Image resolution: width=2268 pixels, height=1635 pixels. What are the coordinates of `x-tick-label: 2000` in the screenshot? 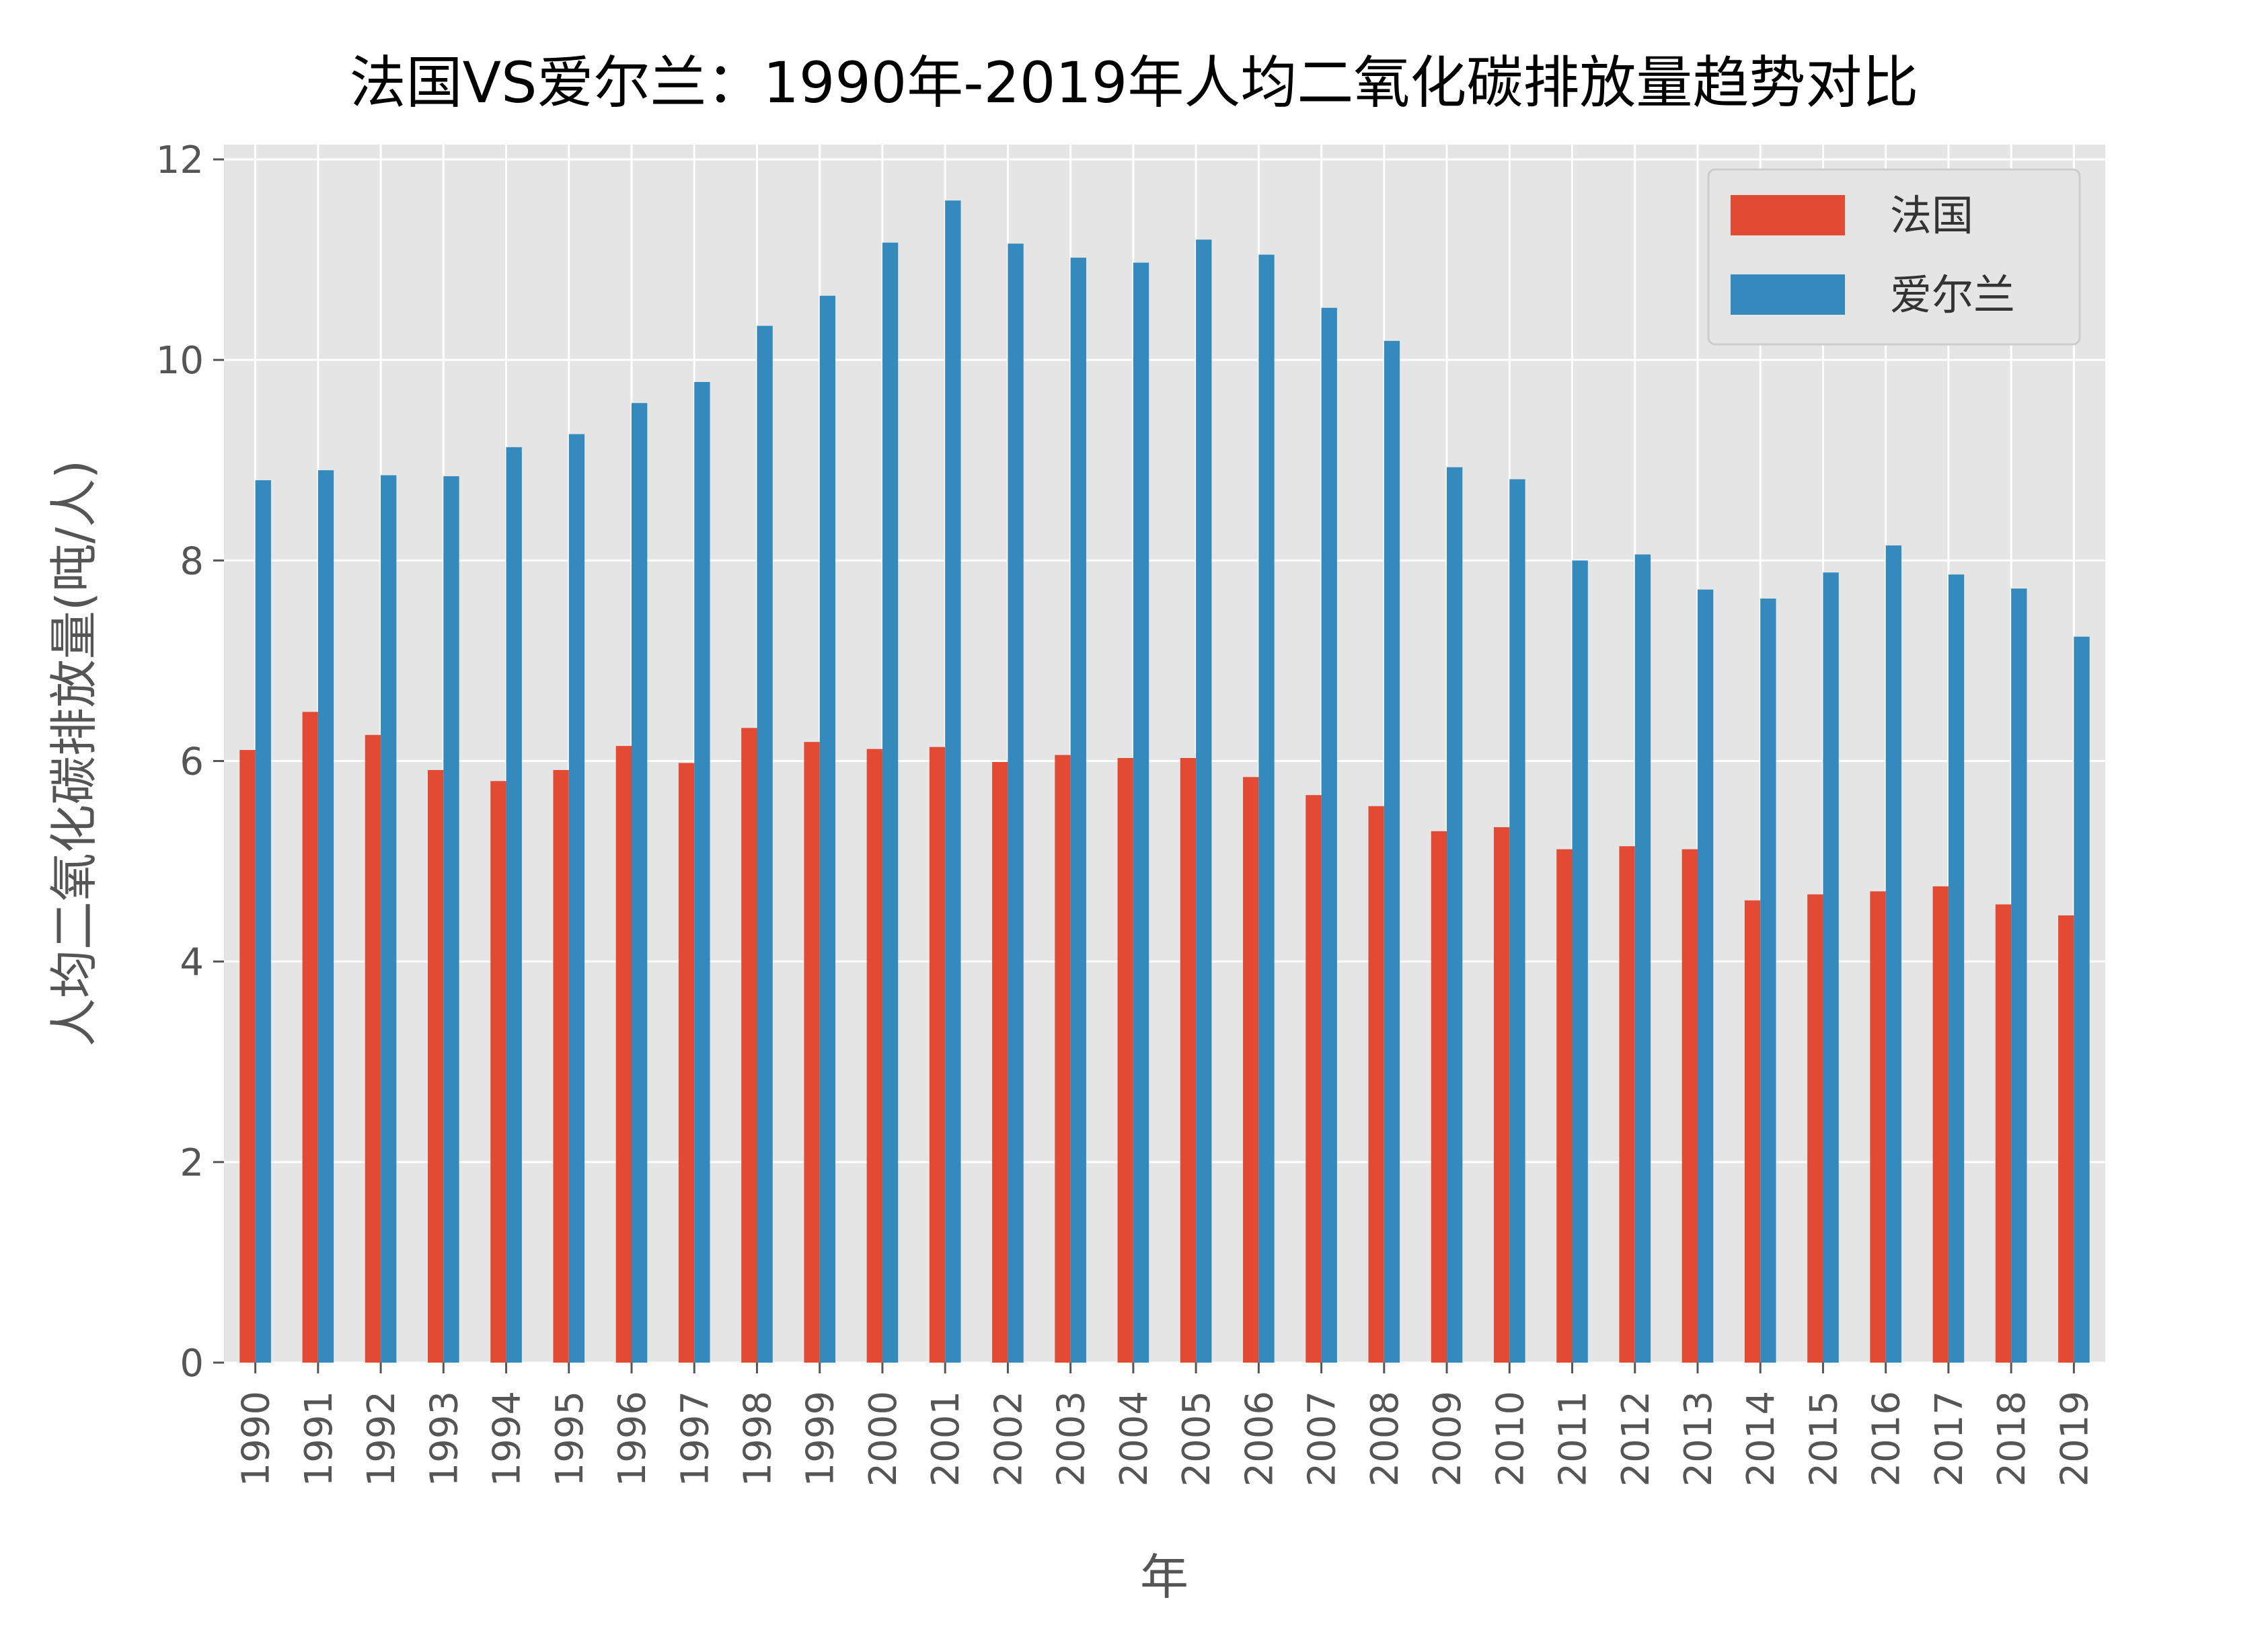 It's located at (884, 1439).